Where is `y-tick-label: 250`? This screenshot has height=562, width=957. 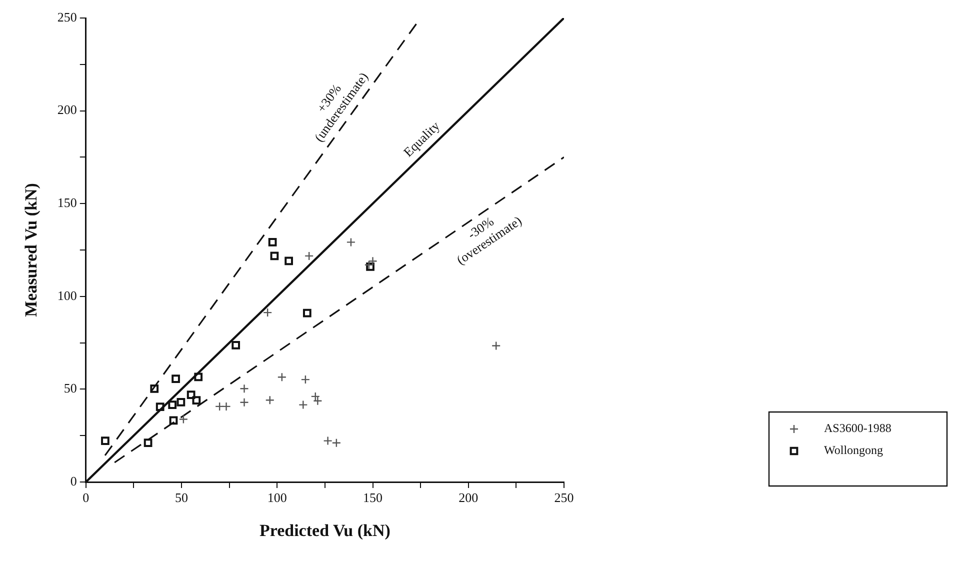
y-tick-label: 250 is located at coordinates (67, 16).